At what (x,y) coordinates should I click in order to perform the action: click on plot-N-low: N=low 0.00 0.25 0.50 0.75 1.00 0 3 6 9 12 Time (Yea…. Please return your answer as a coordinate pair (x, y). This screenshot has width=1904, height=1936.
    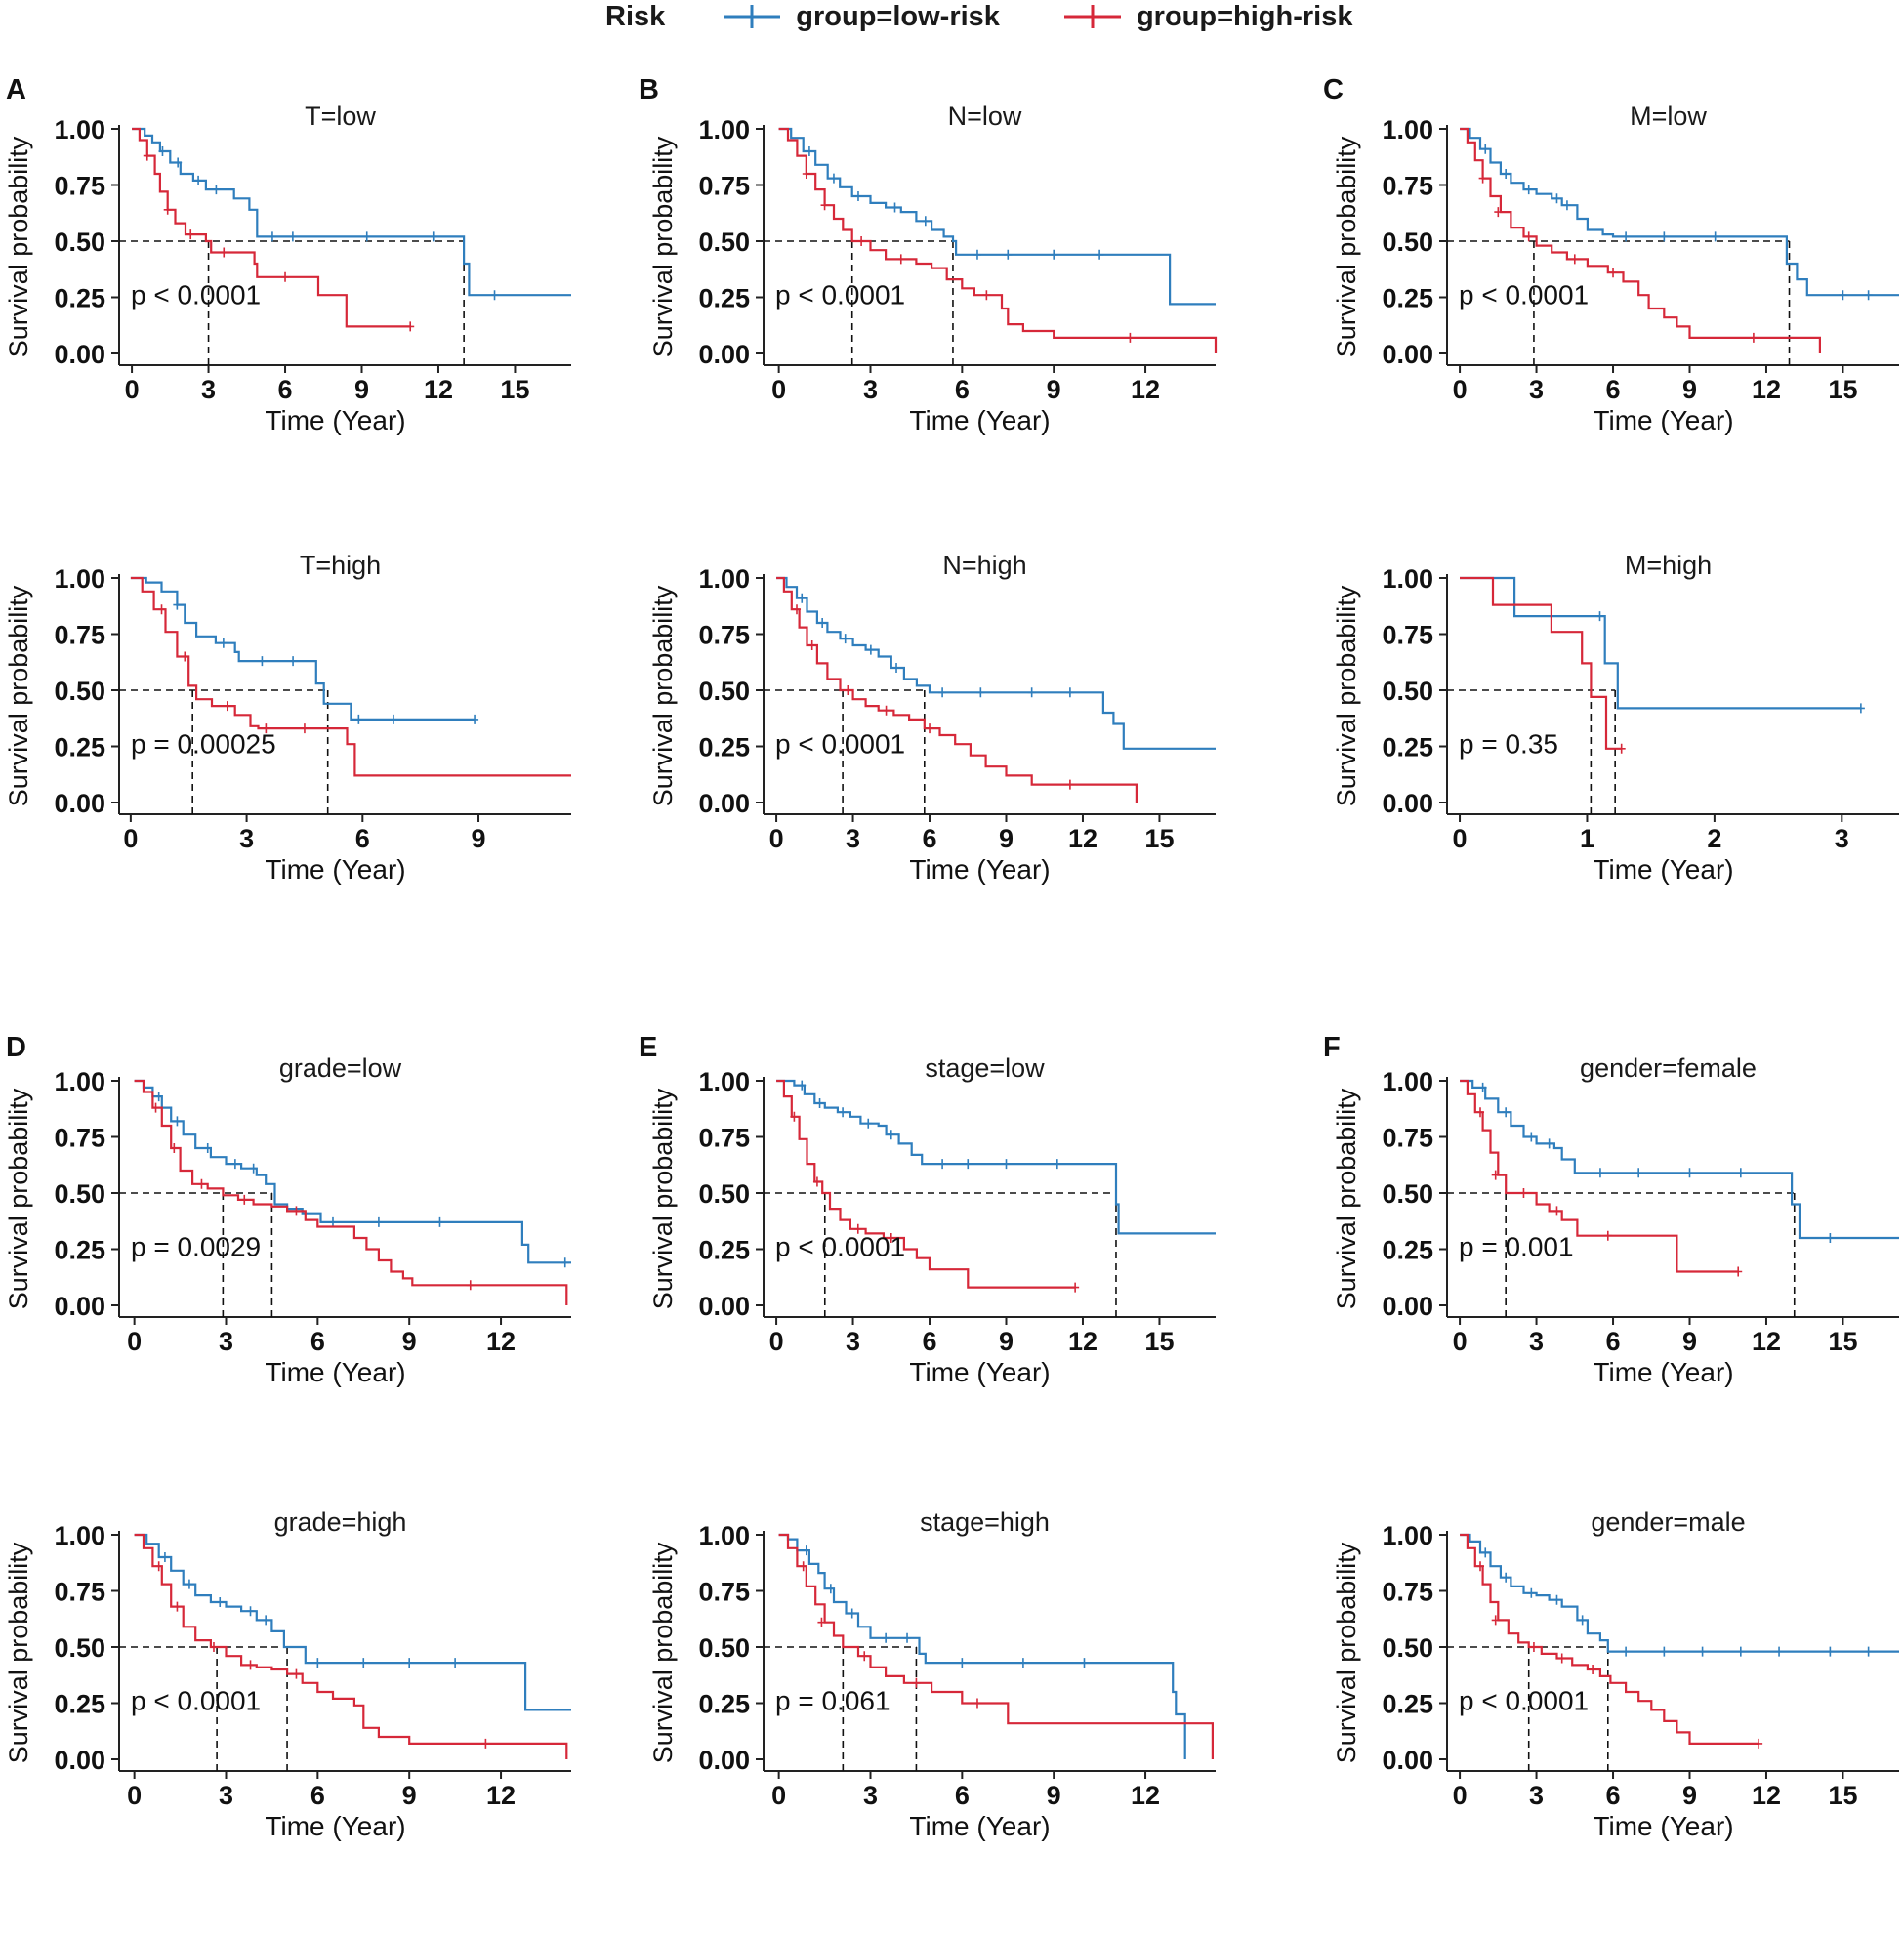
    Looking at the image, I should click on (932, 312).